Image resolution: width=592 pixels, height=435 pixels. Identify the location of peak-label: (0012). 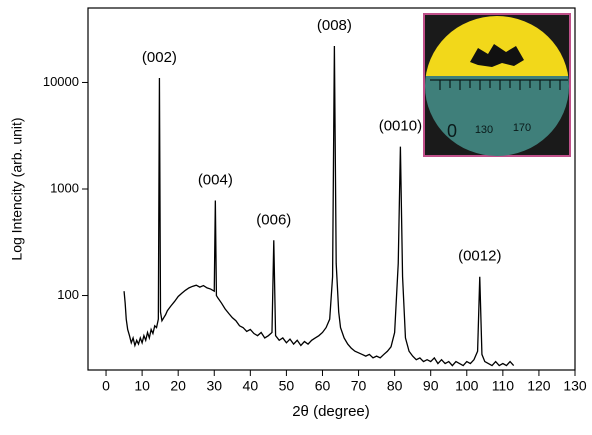
(479, 256).